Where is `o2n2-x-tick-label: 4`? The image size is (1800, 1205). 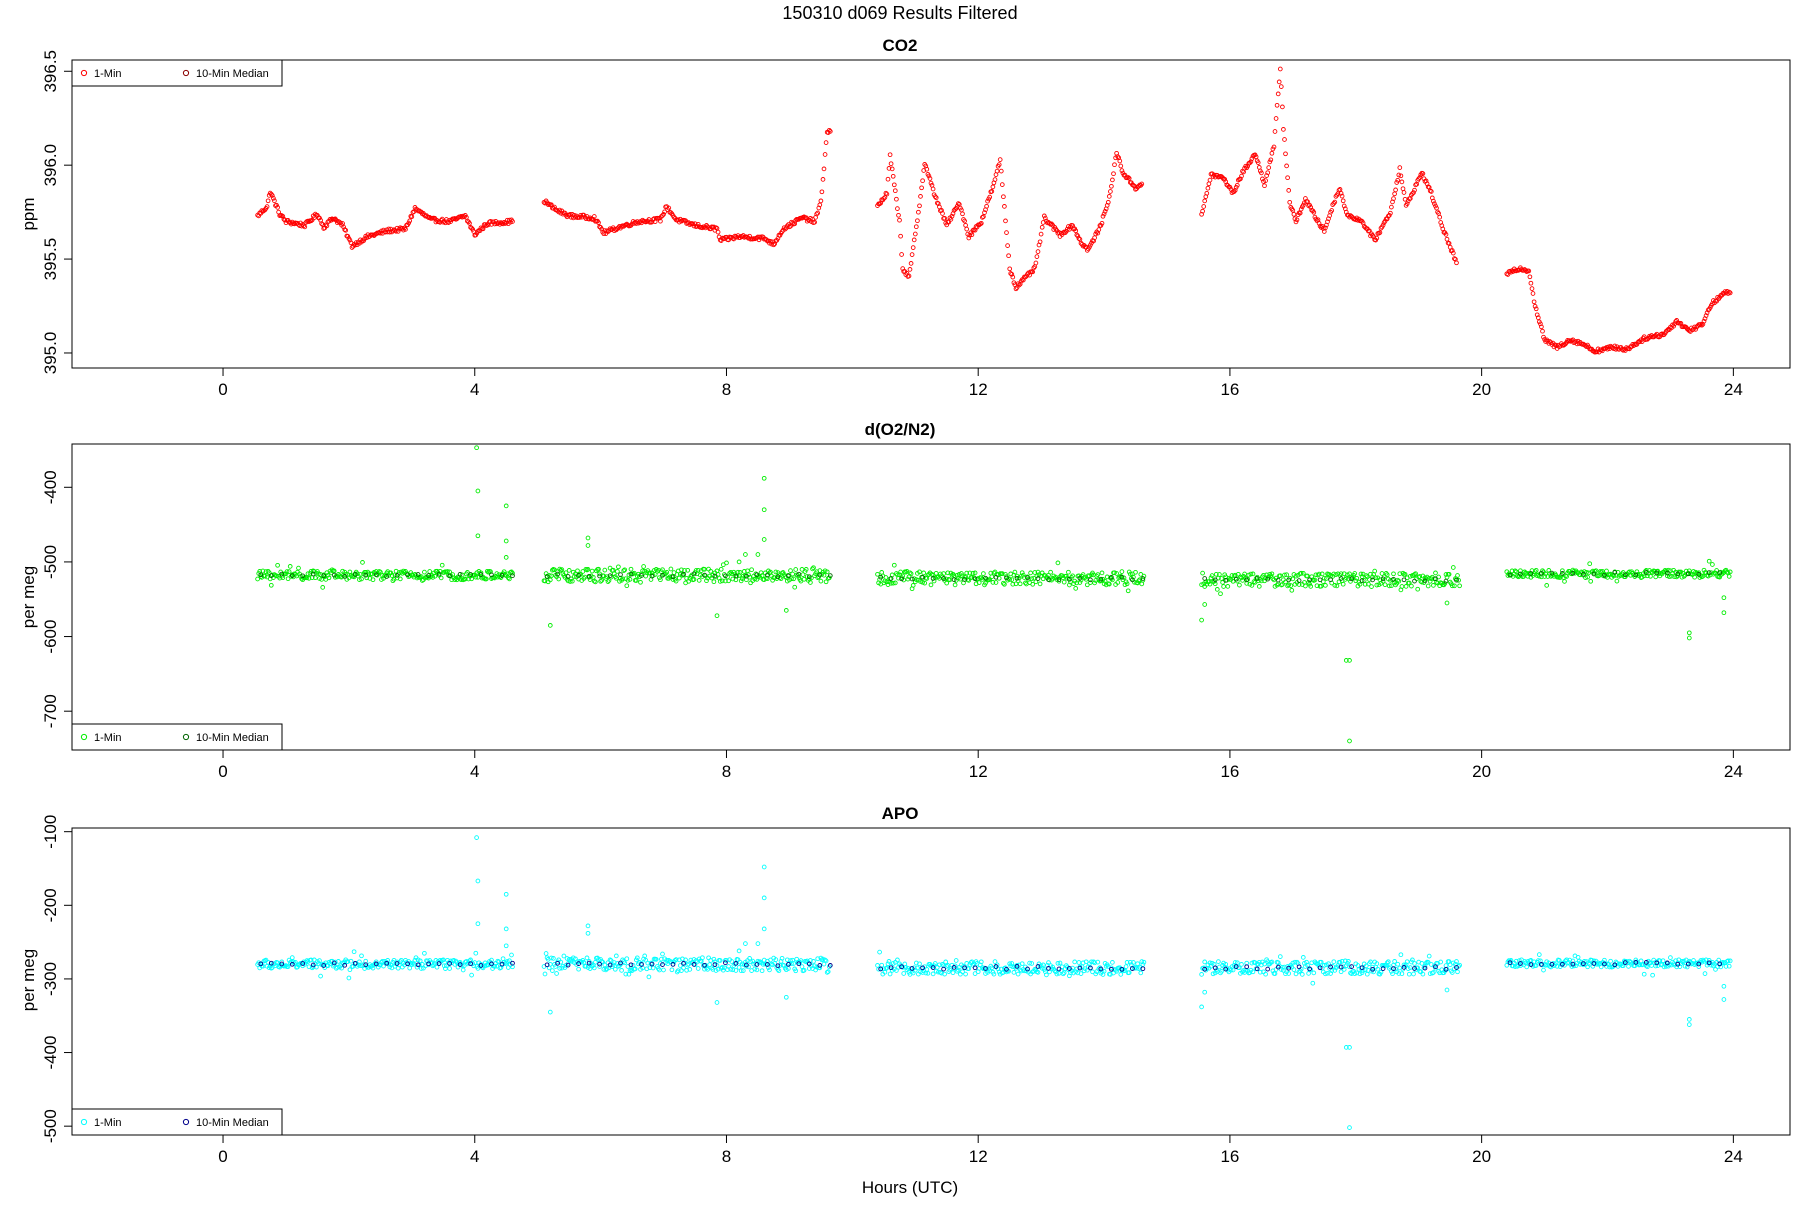 o2n2-x-tick-label: 4 is located at coordinates (474, 771).